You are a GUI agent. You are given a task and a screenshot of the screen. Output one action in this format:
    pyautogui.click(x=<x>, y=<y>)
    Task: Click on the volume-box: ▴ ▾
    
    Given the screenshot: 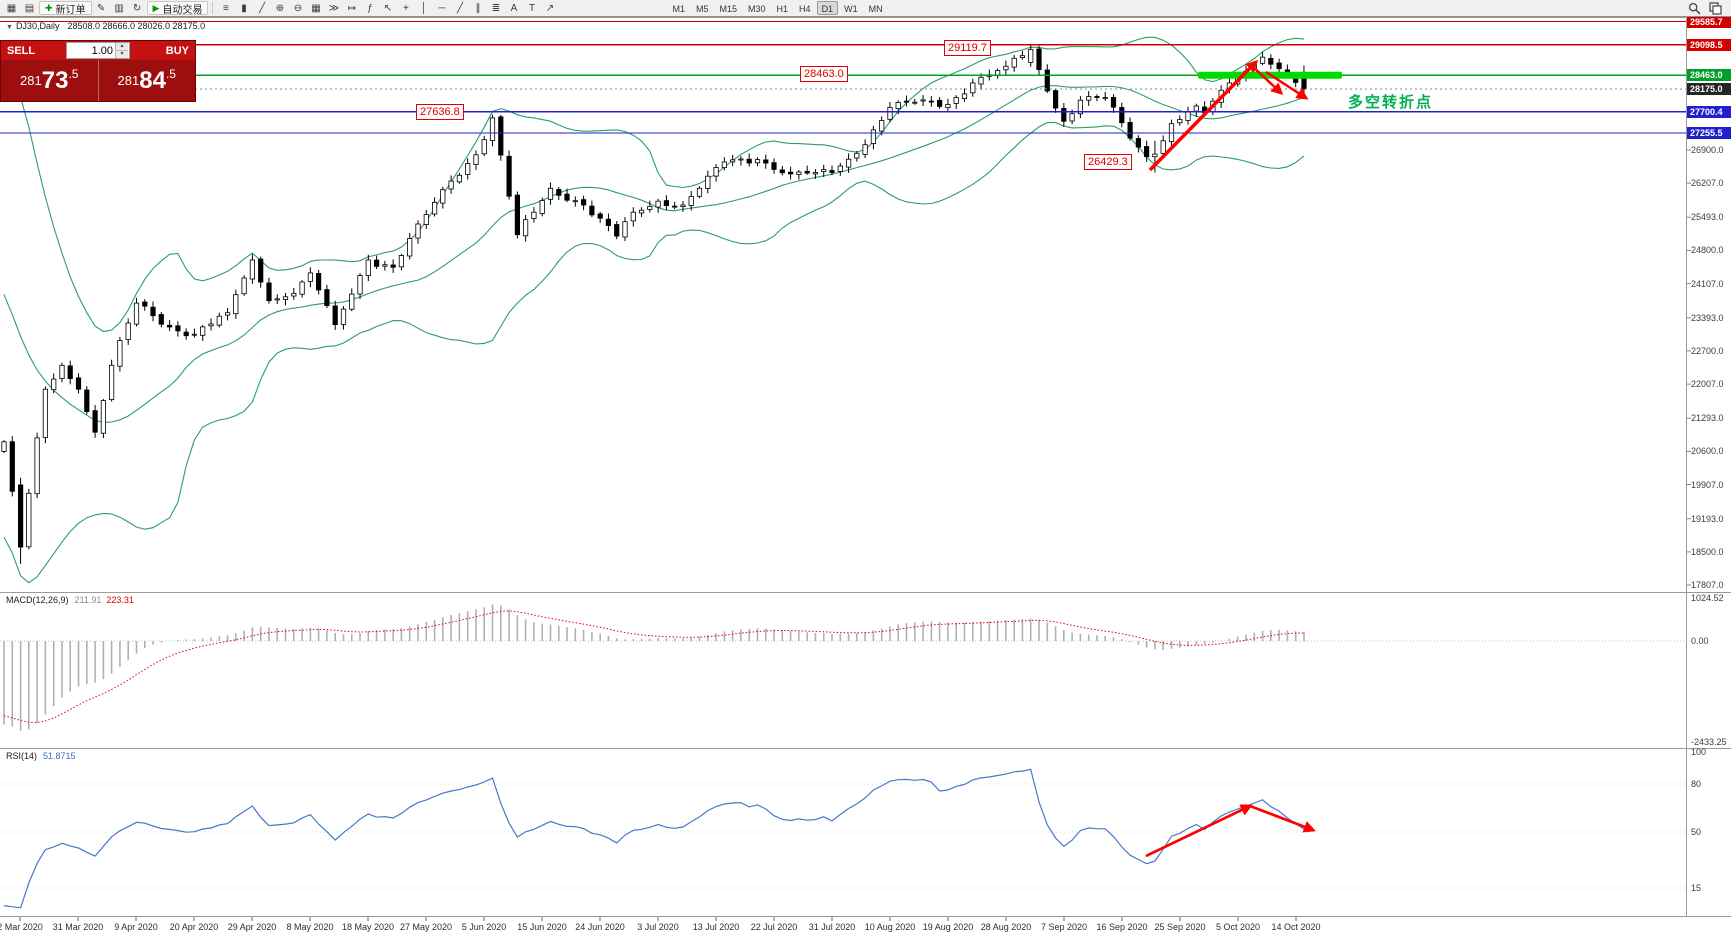 What is the action you would take?
    pyautogui.click(x=98, y=50)
    